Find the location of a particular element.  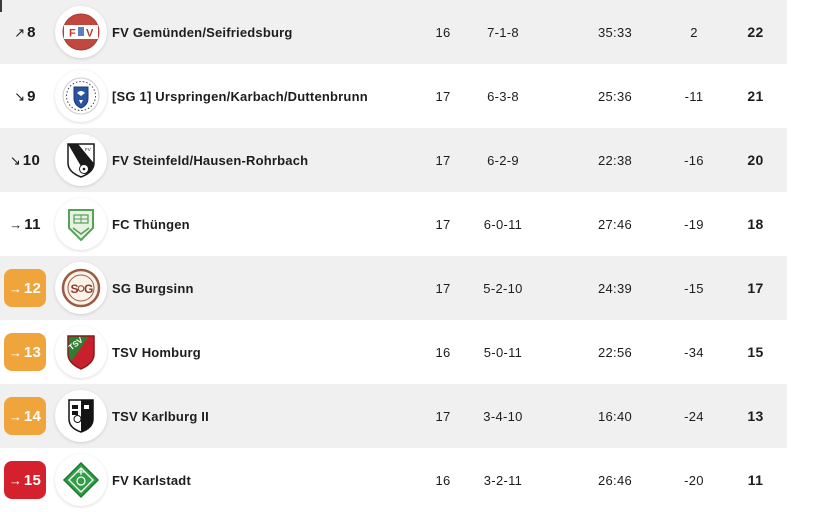

club-logo-cell: S G is located at coordinates (81, 288).